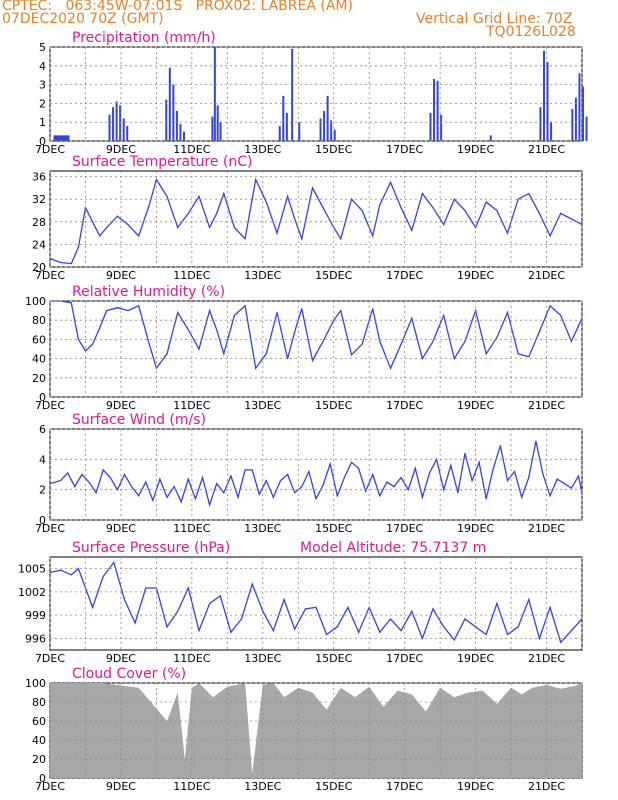 This screenshot has width=618, height=800. I want to click on precip-xtick-1: 9DEC, so click(121, 149).